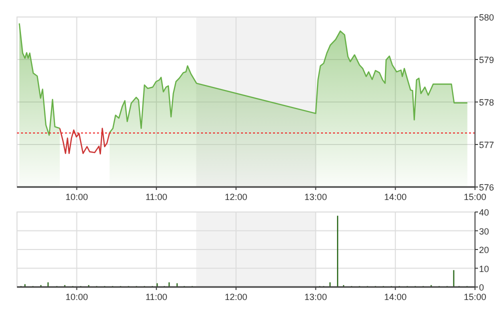 This screenshot has width=500, height=312. Describe the element at coordinates (486, 60) in the screenshot. I see `y-tick-label: 579` at that location.